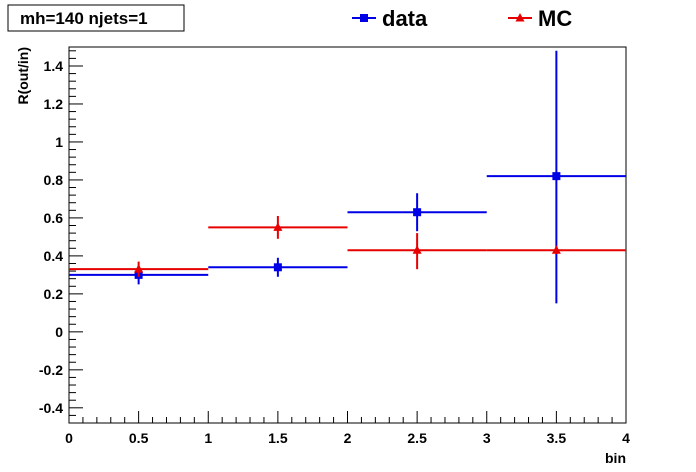 This screenshot has height=472, width=696. What do you see at coordinates (54, 104) in the screenshot?
I see `y-tick-label: 1.2` at bounding box center [54, 104].